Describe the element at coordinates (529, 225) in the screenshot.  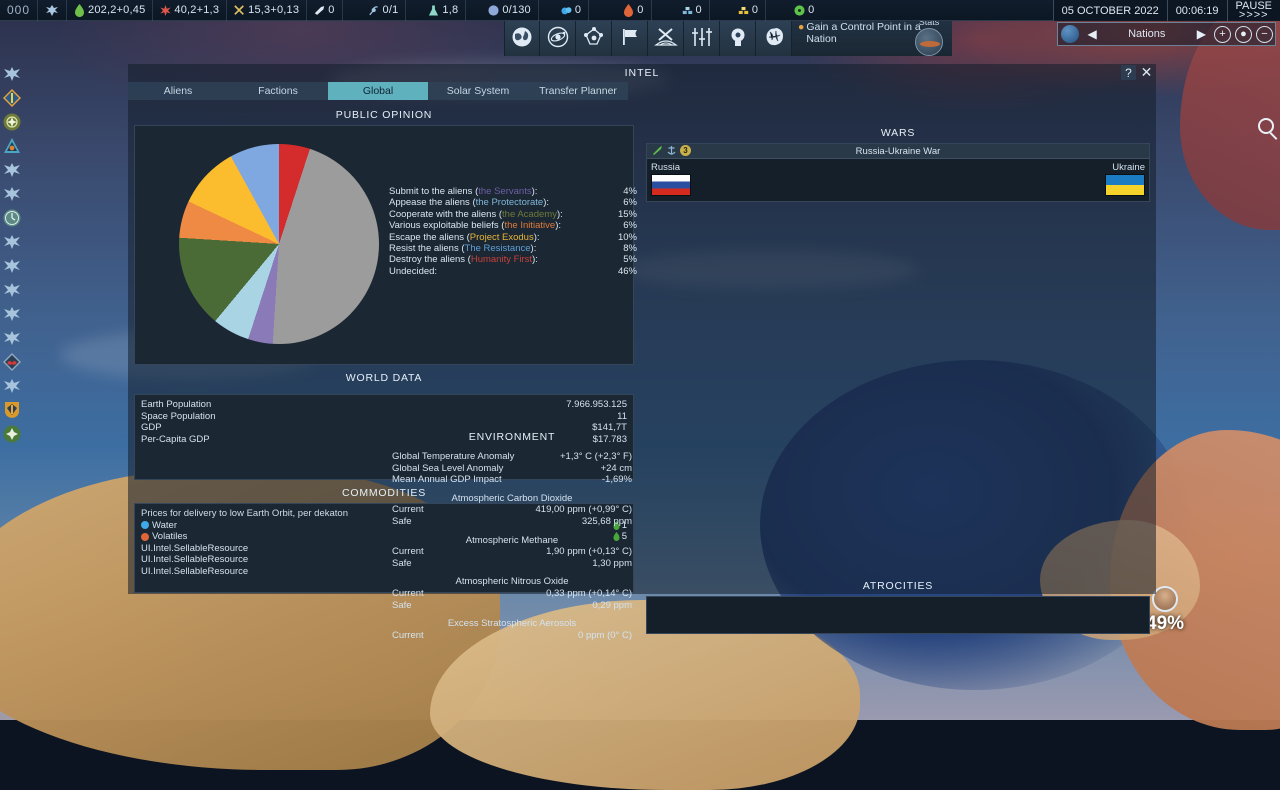
I see `legend-faction-name: the Initiative` at that location.